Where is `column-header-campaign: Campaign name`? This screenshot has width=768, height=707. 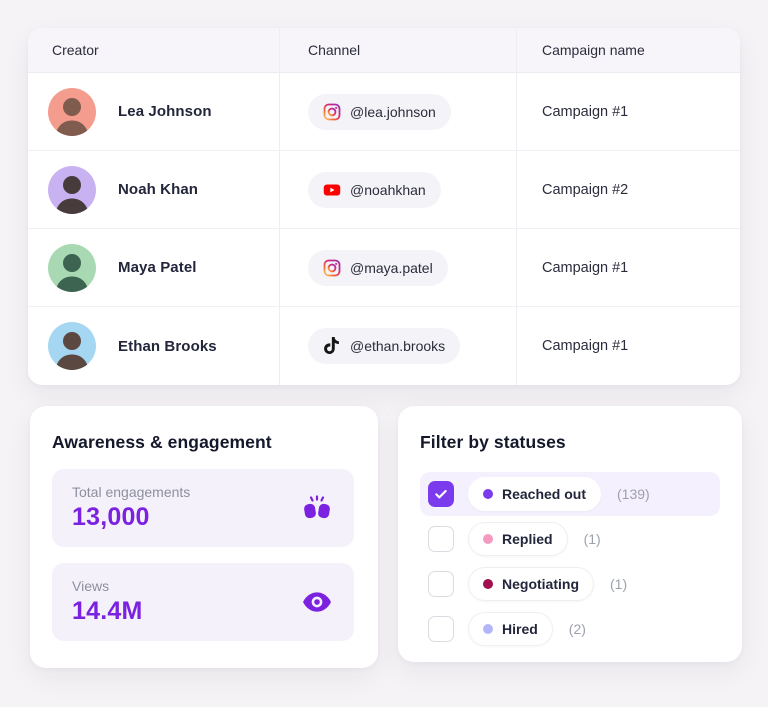 column-header-campaign: Campaign name is located at coordinates (628, 50).